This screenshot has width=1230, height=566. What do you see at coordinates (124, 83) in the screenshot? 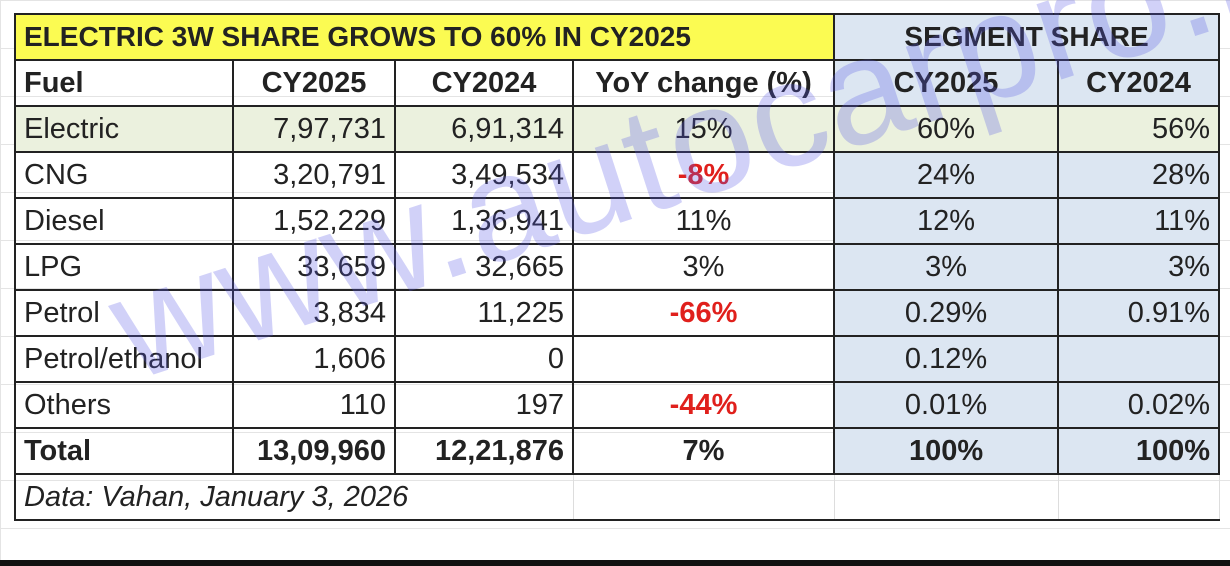
I see `col-header-fuel: Fuel` at bounding box center [124, 83].